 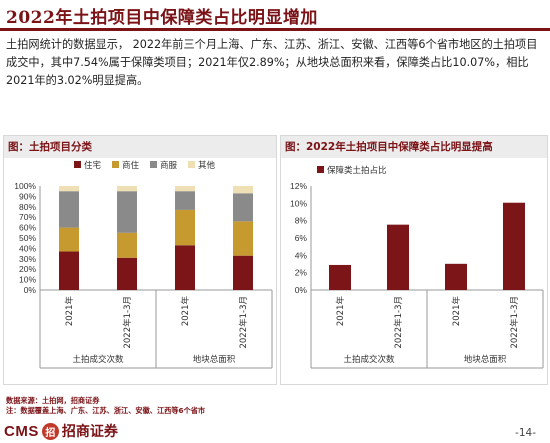 I want to click on y-tick-label: 70%, so click(x=27, y=217).